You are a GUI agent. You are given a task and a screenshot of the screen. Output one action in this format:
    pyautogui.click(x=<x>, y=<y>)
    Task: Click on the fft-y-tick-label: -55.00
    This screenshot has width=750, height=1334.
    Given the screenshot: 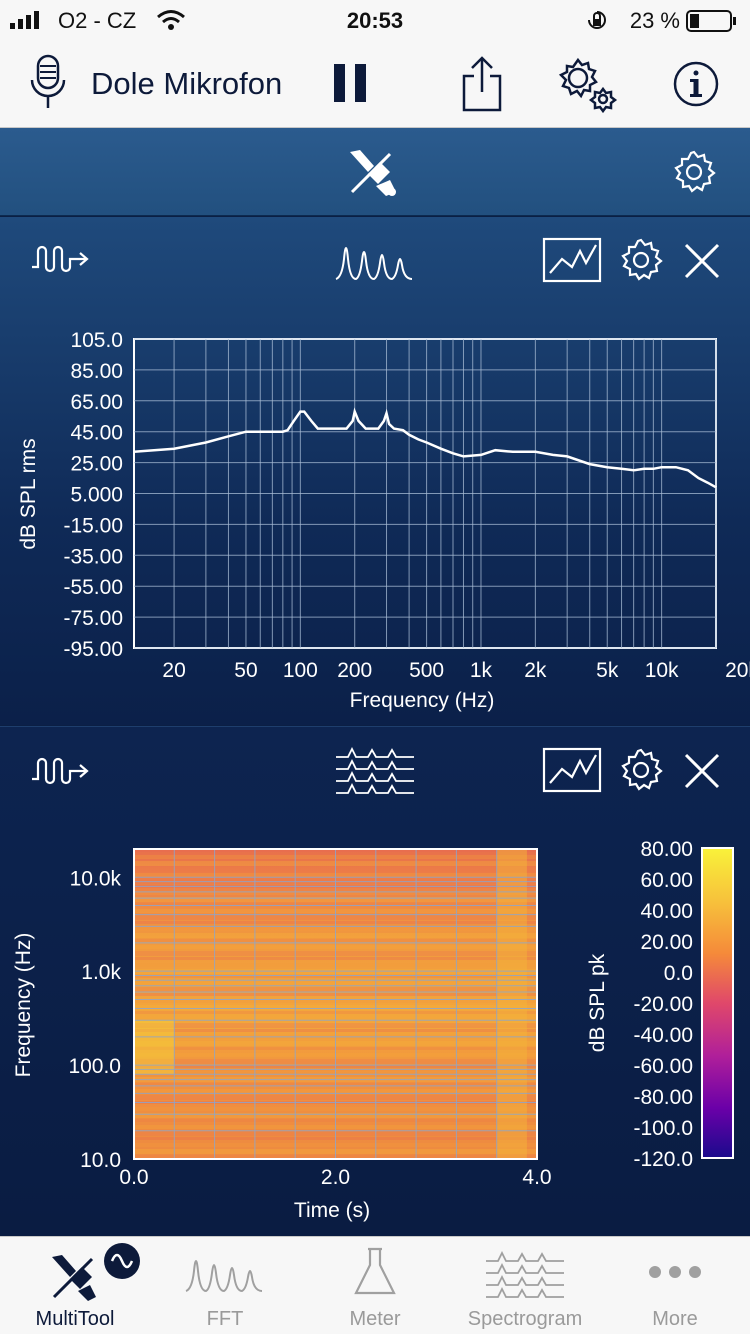 What is the action you would take?
    pyautogui.click(x=93, y=587)
    